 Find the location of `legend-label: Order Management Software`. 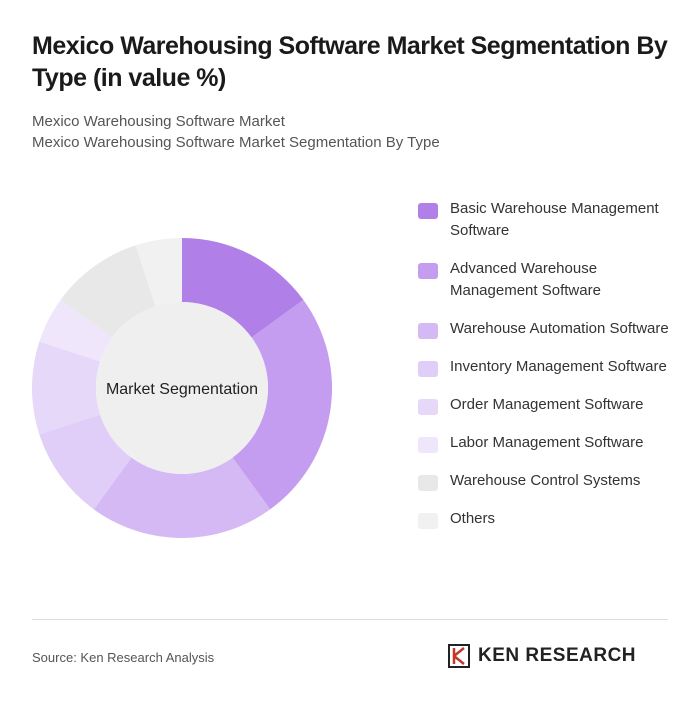

legend-label: Order Management Software is located at coordinates (547, 404).